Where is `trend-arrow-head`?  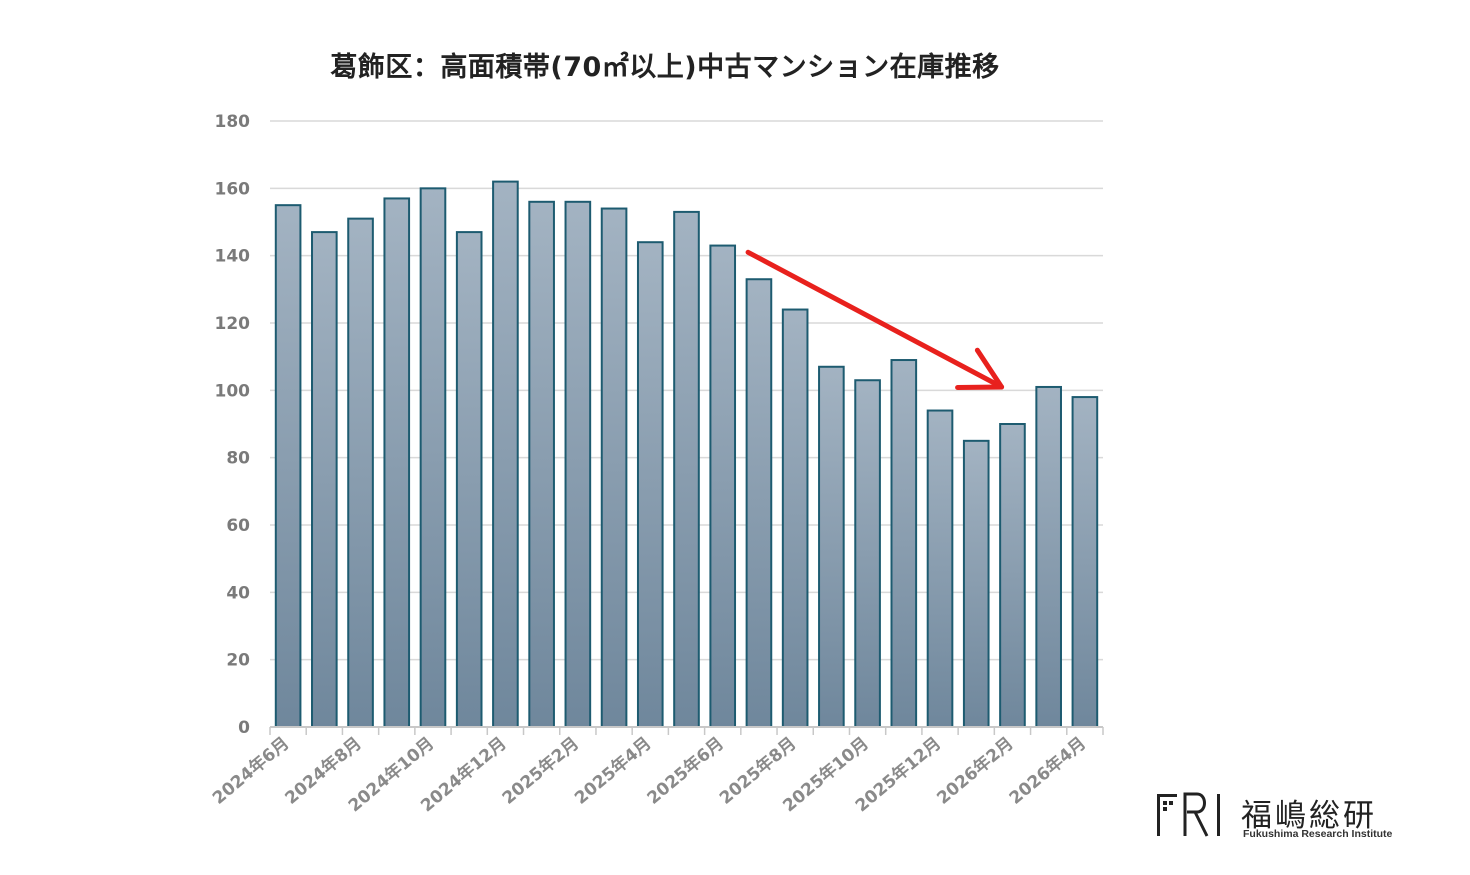 trend-arrow-head is located at coordinates (980, 368).